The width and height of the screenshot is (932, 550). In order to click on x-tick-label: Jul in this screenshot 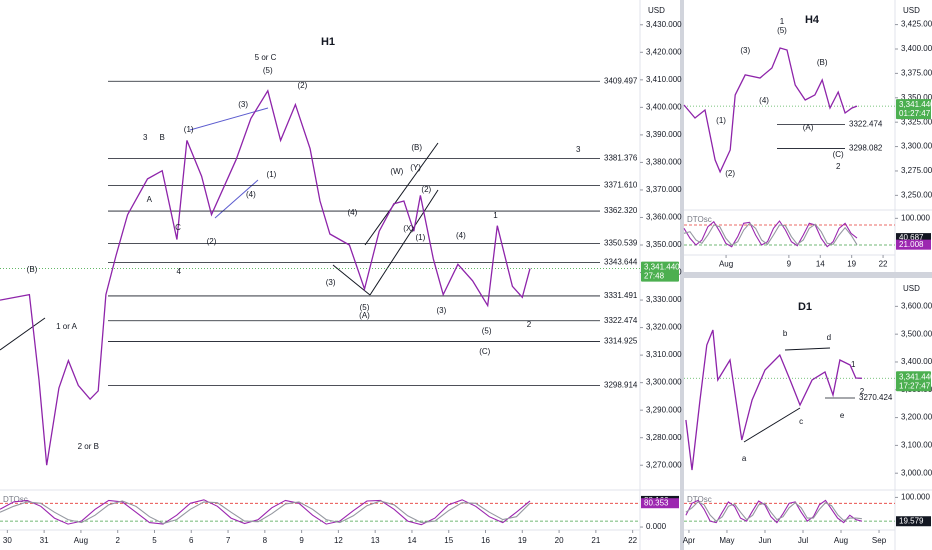, I will do `click(803, 540)`.